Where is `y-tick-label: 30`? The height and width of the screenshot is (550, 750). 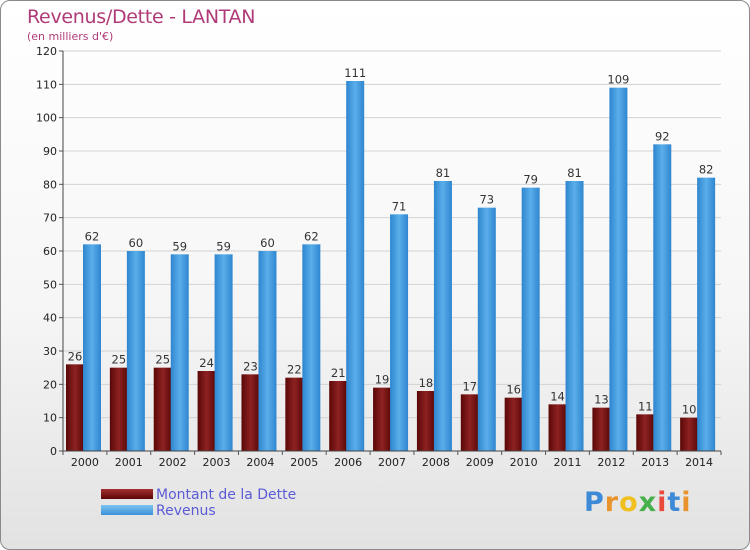
y-tick-label: 30 is located at coordinates (50, 351).